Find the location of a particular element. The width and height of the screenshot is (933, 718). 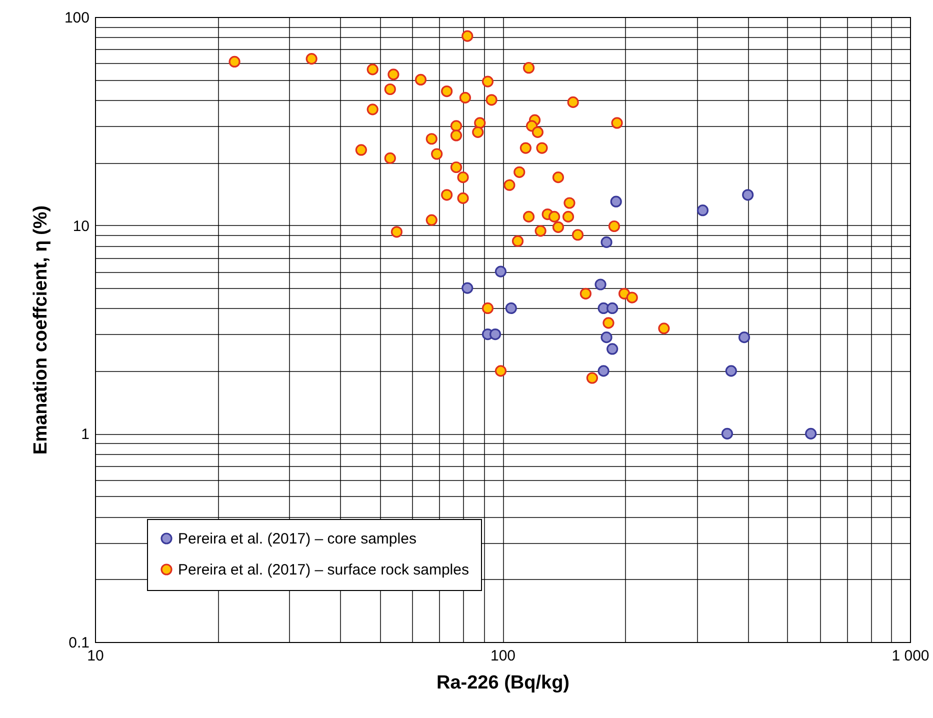

legend-label: Pereira et al. (2017) – core samples is located at coordinates (297, 539).